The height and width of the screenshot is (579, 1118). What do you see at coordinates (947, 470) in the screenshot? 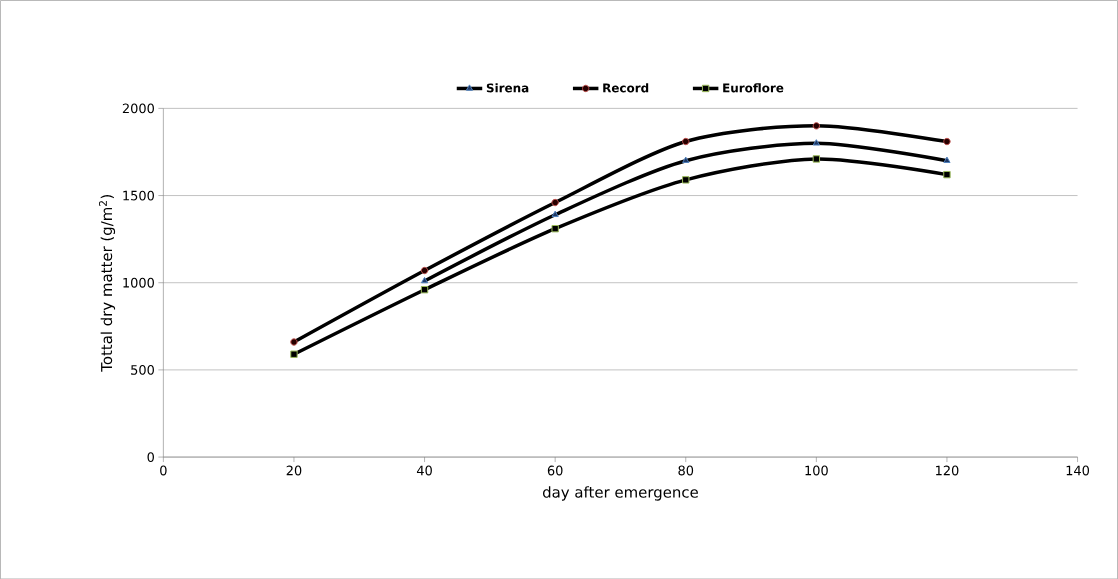
I see `x-tick-label: 120` at bounding box center [947, 470].